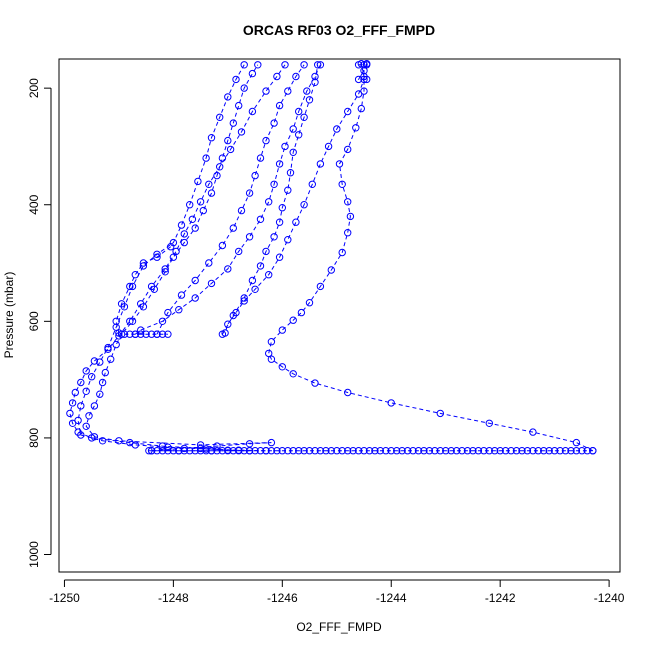 This screenshot has height=650, width=650. I want to click on y-tick-label: 200, so click(34, 88).